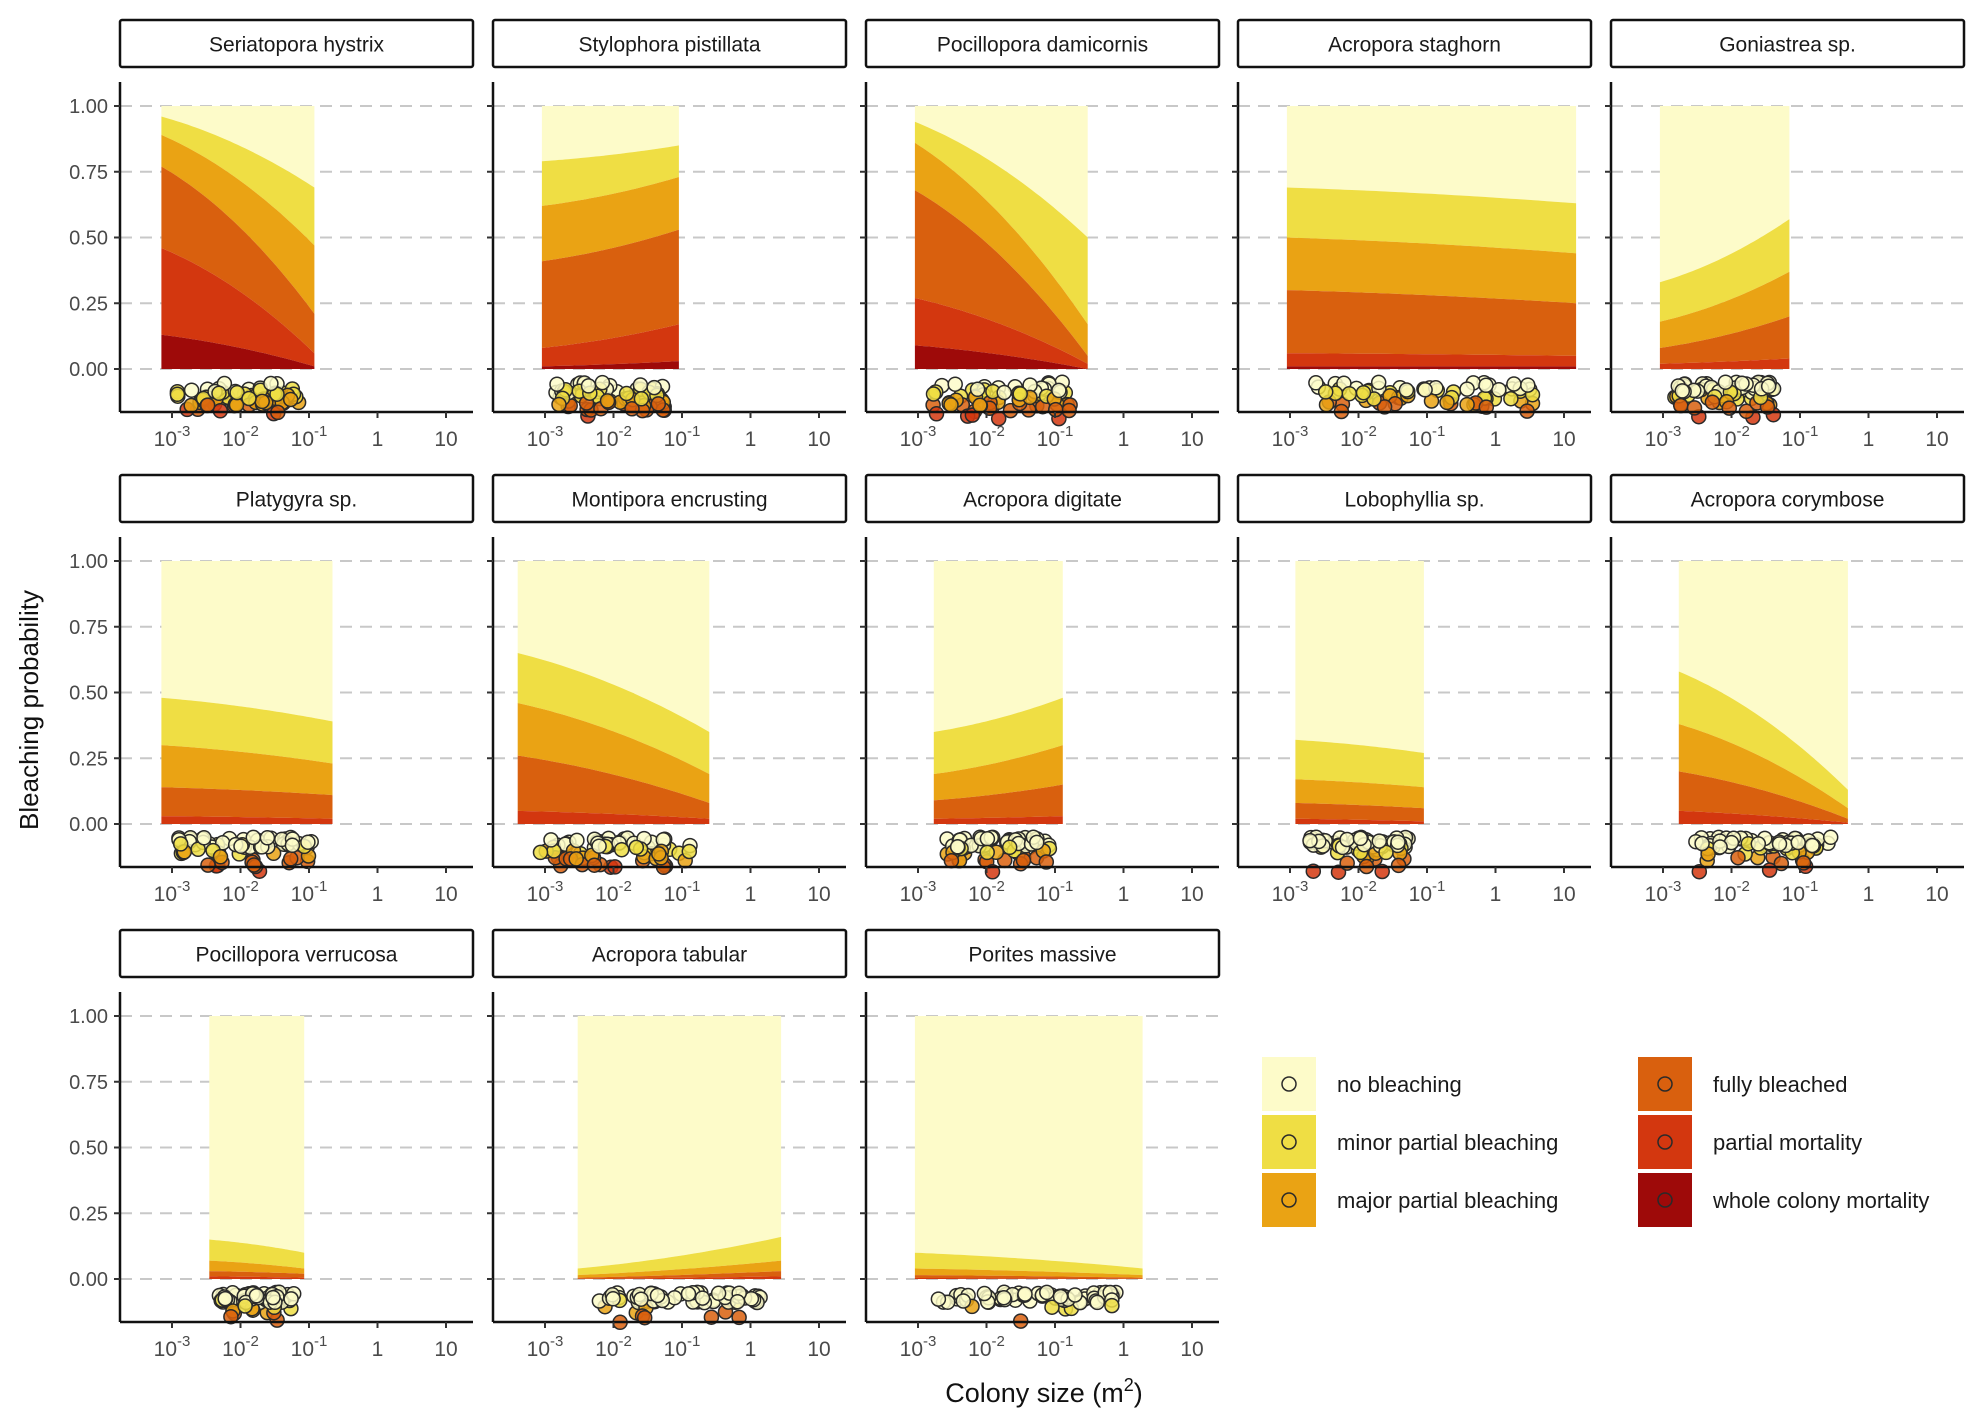  Describe the element at coordinates (1447, 1200) in the screenshot. I see `legend-label: major partial bleaching` at that location.